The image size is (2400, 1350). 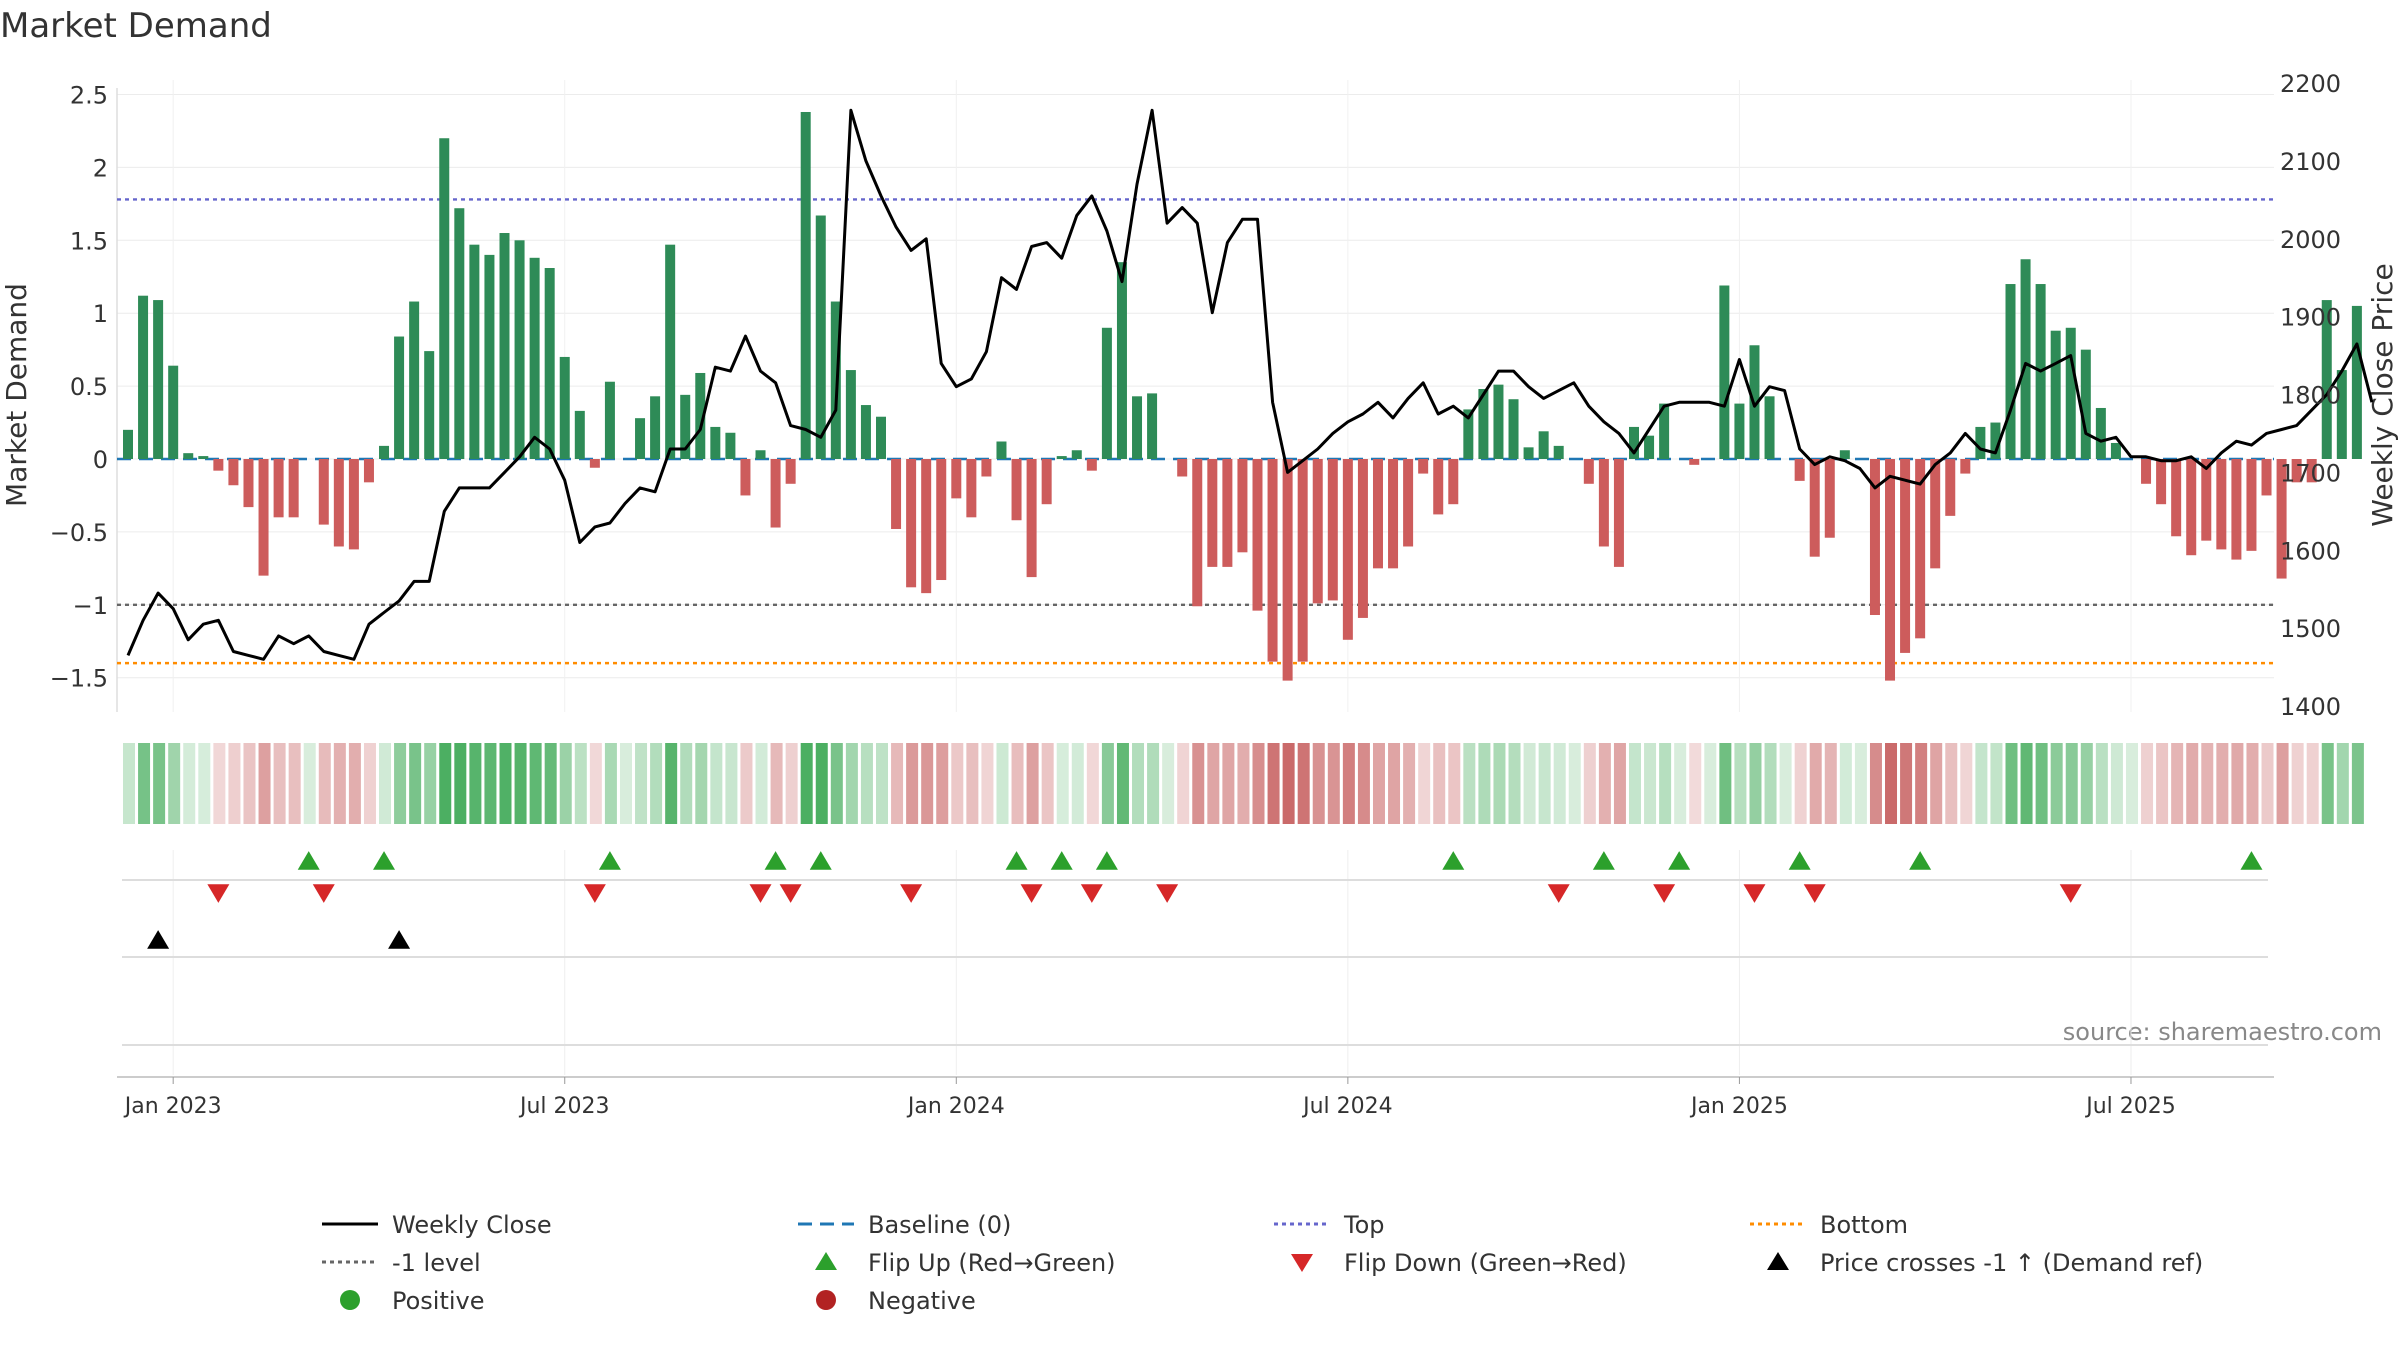 I want to click on legend-item: Positive, so click(x=412, y=1301).